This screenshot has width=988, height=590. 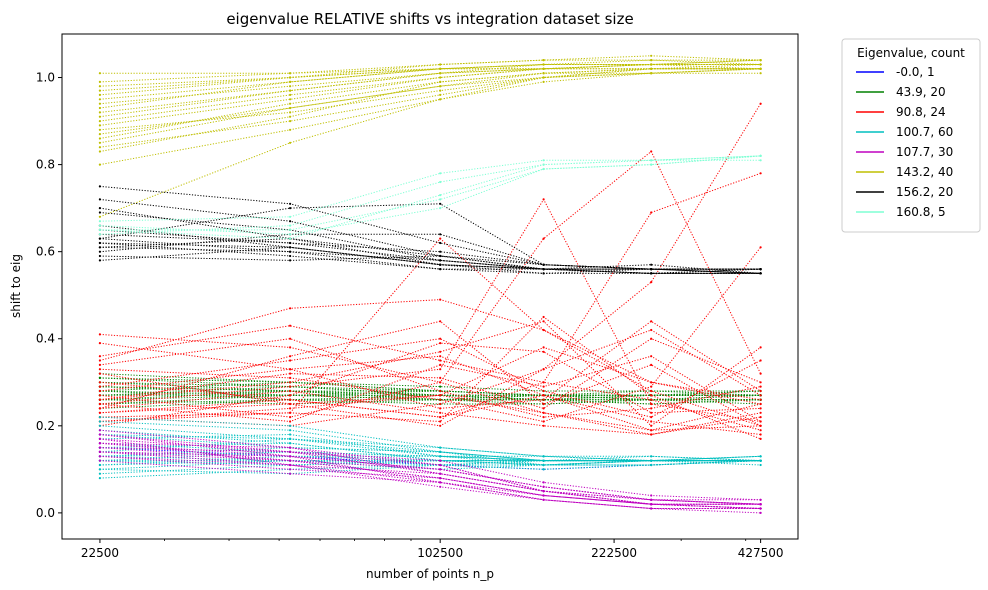 What do you see at coordinates (45, 339) in the screenshot?
I see `y-tick-label: 0.4` at bounding box center [45, 339].